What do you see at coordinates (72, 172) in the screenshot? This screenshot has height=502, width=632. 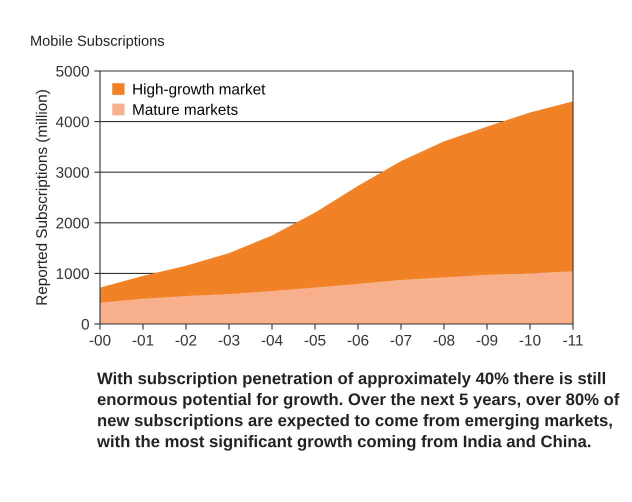 I see `y-tick-label: 3000` at bounding box center [72, 172].